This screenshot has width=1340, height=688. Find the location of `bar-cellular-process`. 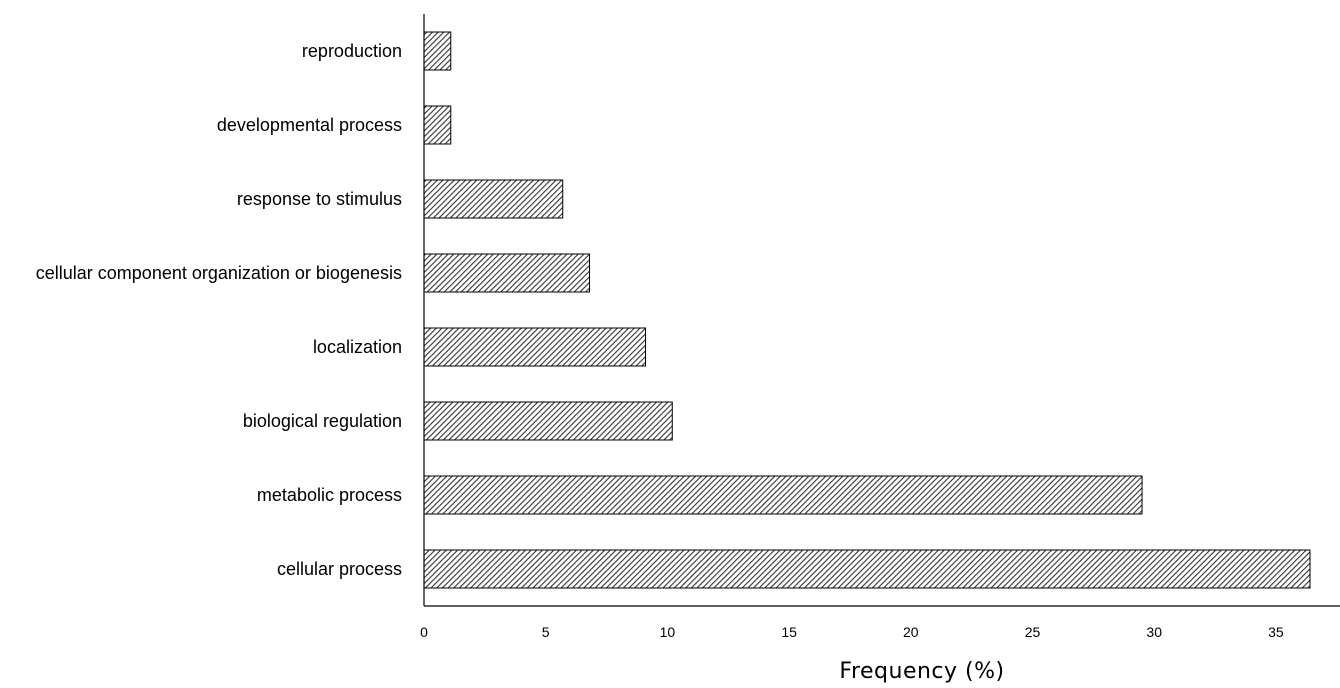

bar-cellular-process is located at coordinates (867, 569).